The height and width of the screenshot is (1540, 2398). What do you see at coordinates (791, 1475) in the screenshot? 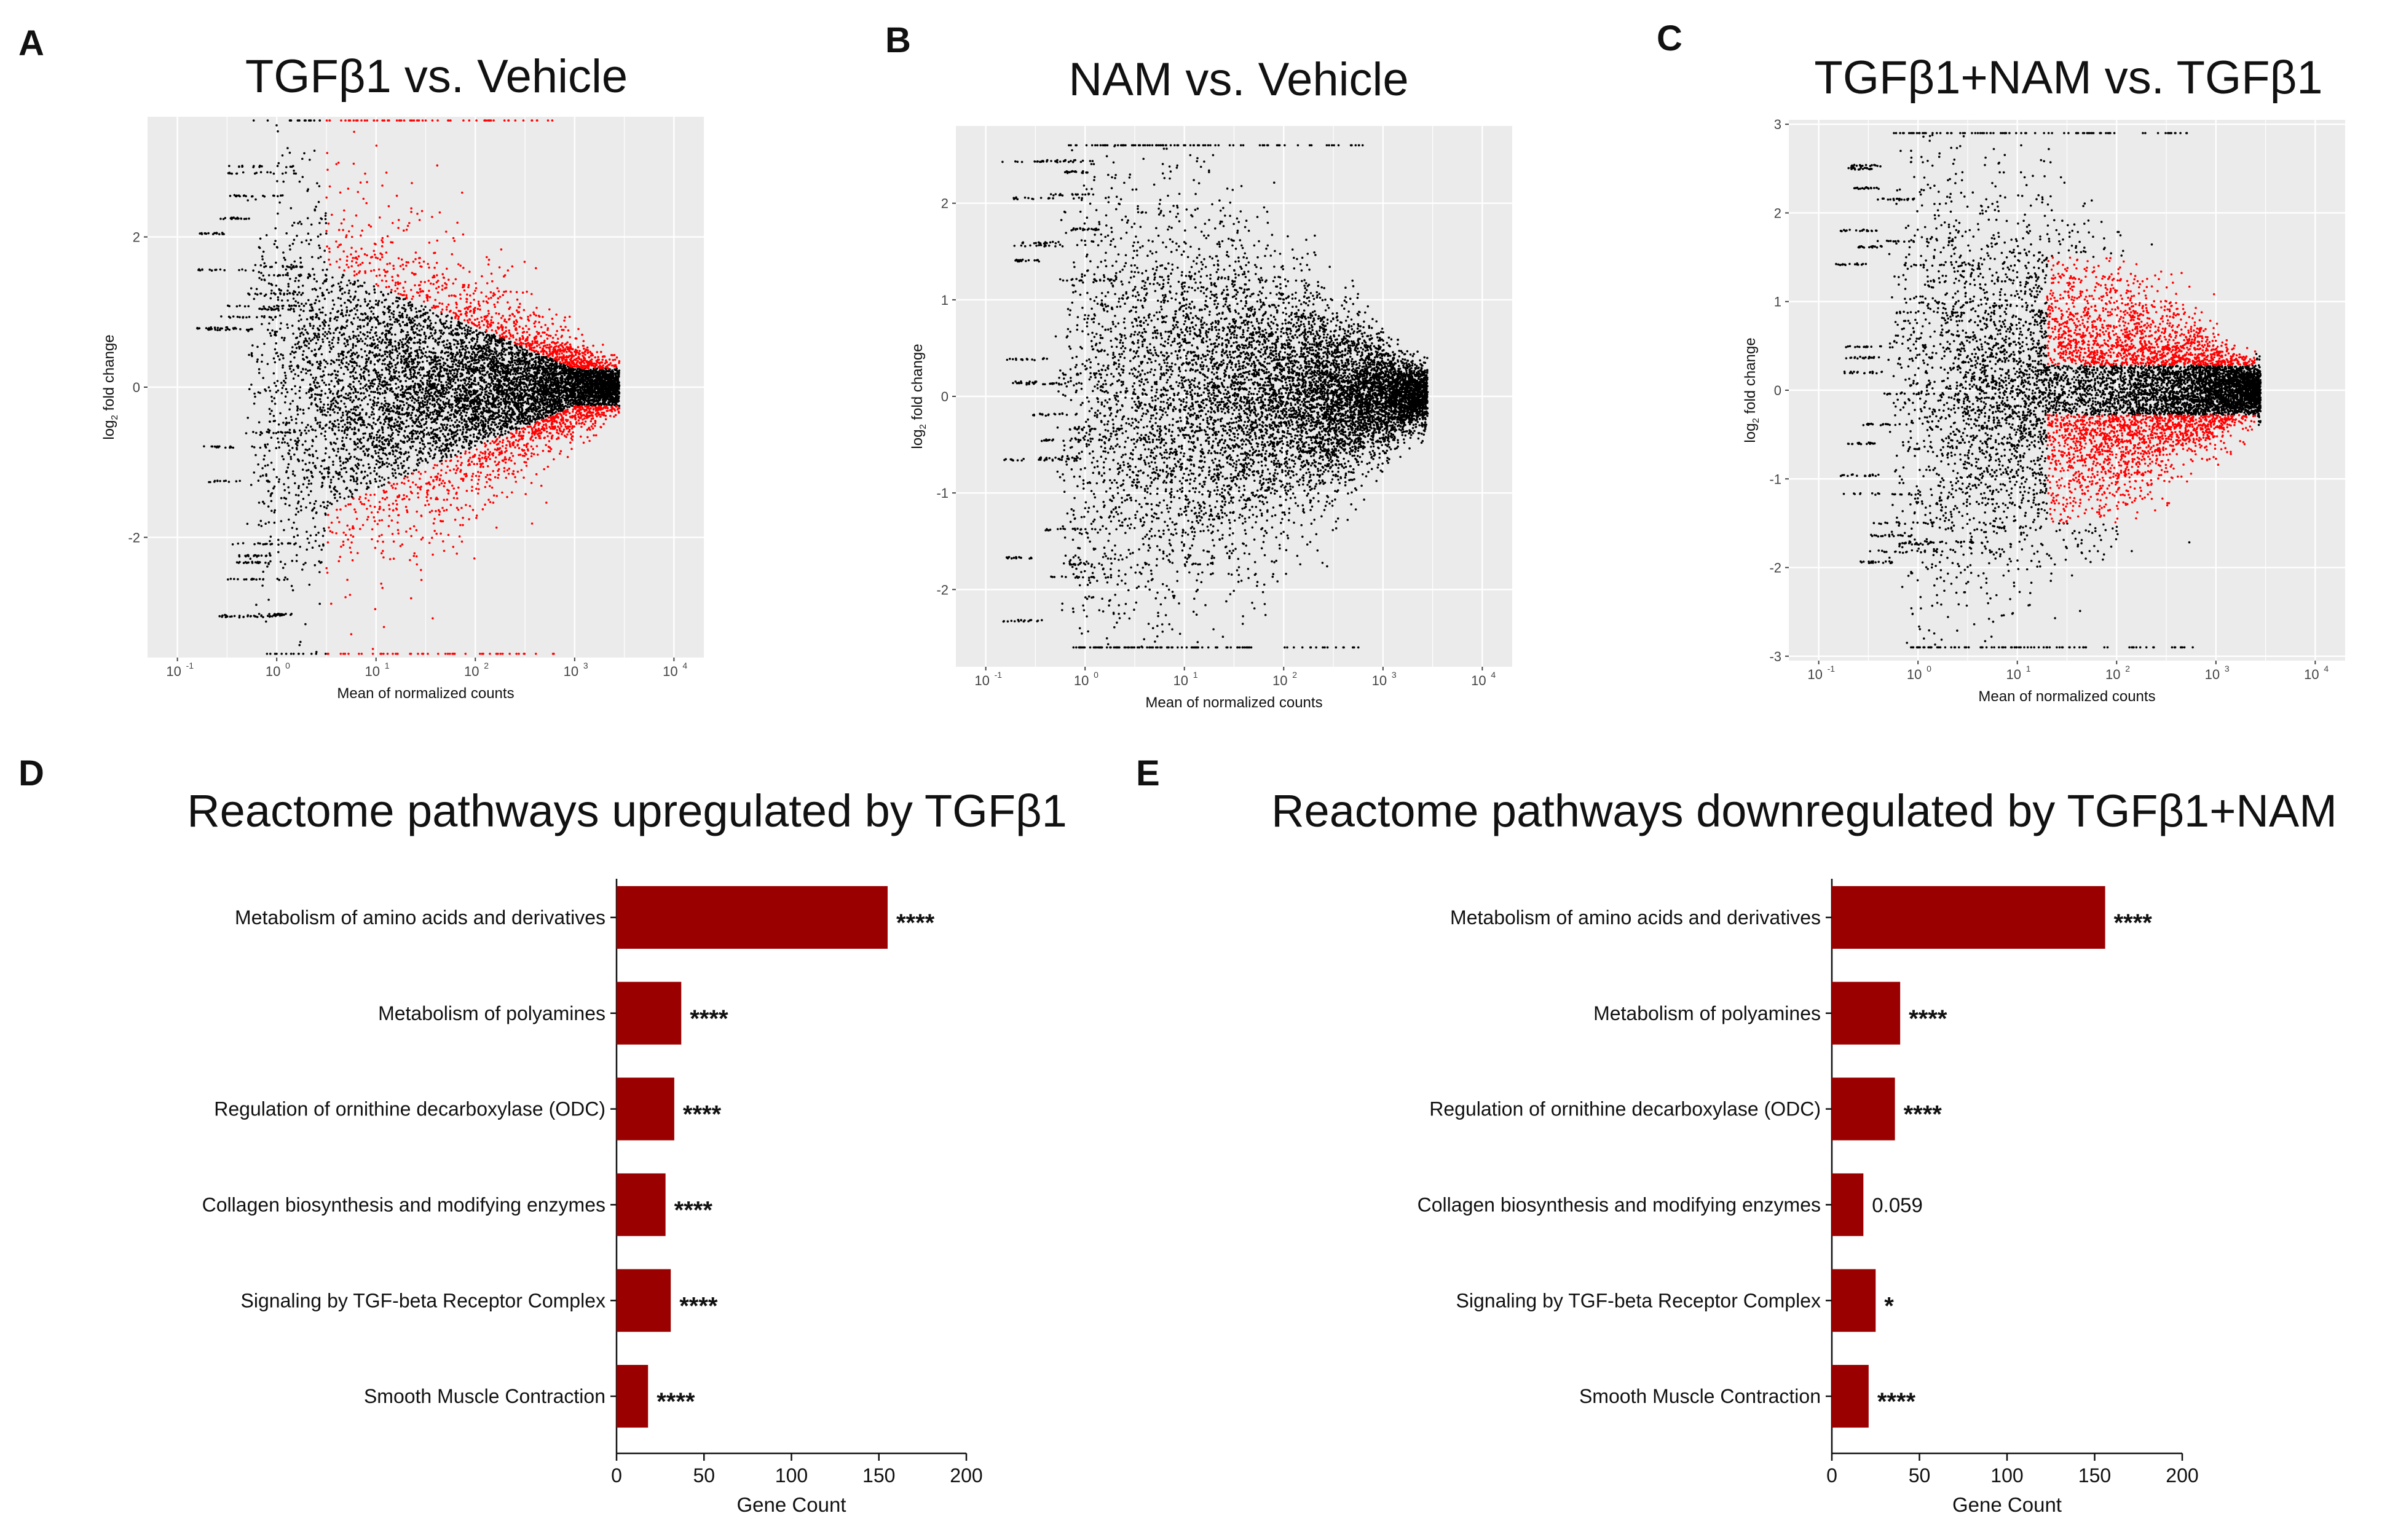
I see `x-tick-label: 100` at bounding box center [791, 1475].